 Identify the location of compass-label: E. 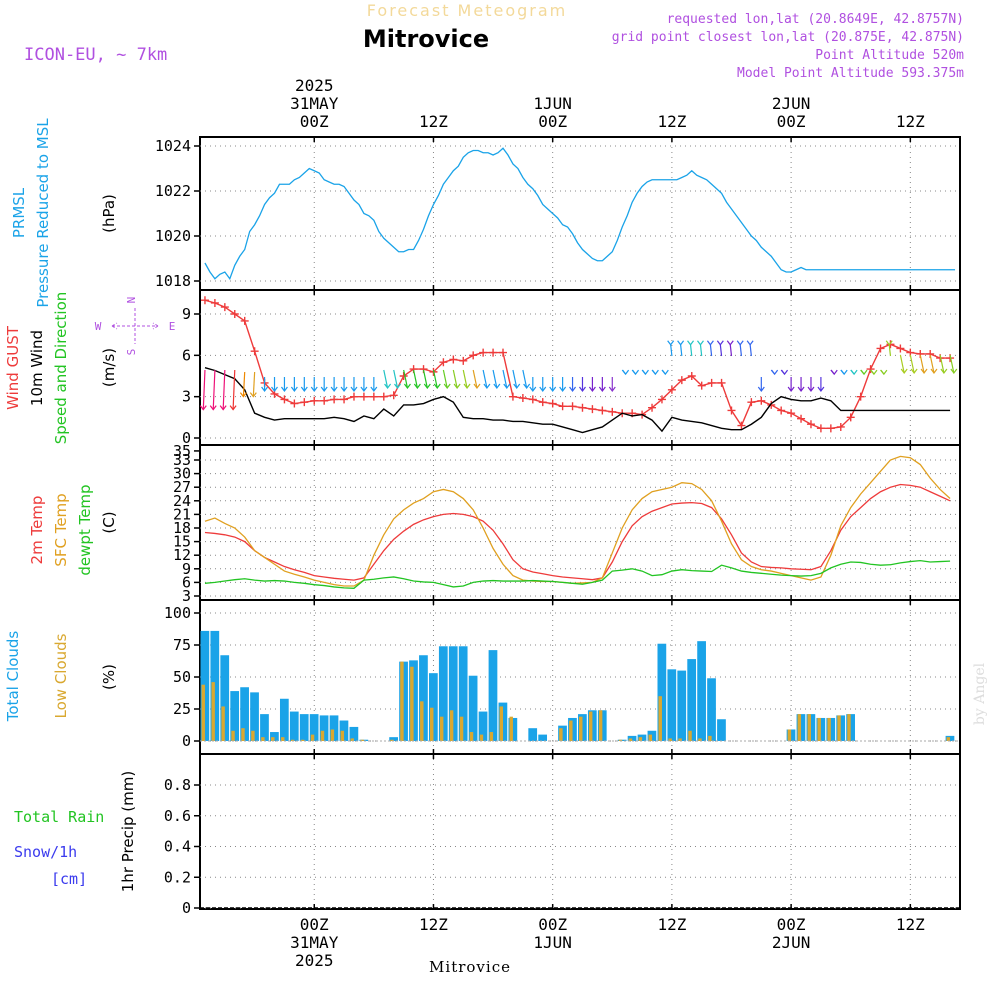
(172, 326).